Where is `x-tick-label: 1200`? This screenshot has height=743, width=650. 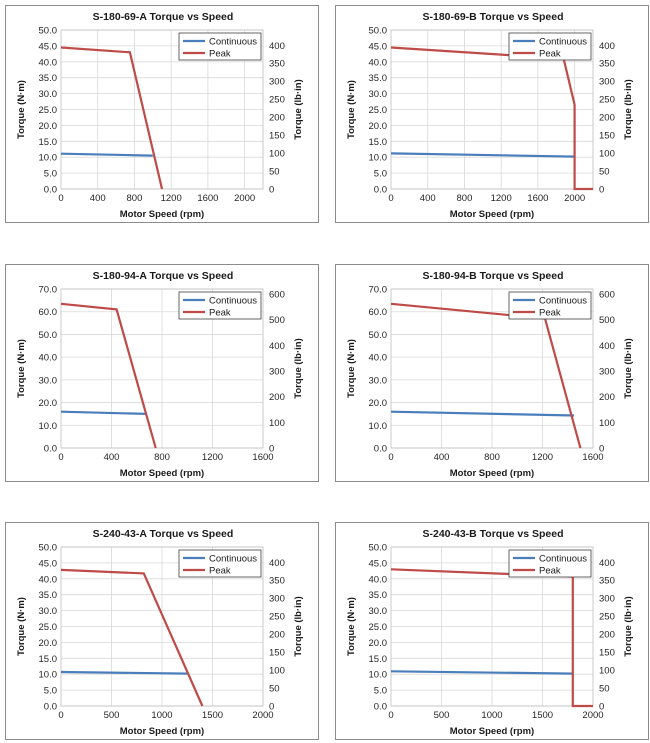 x-tick-label: 1200 is located at coordinates (501, 198).